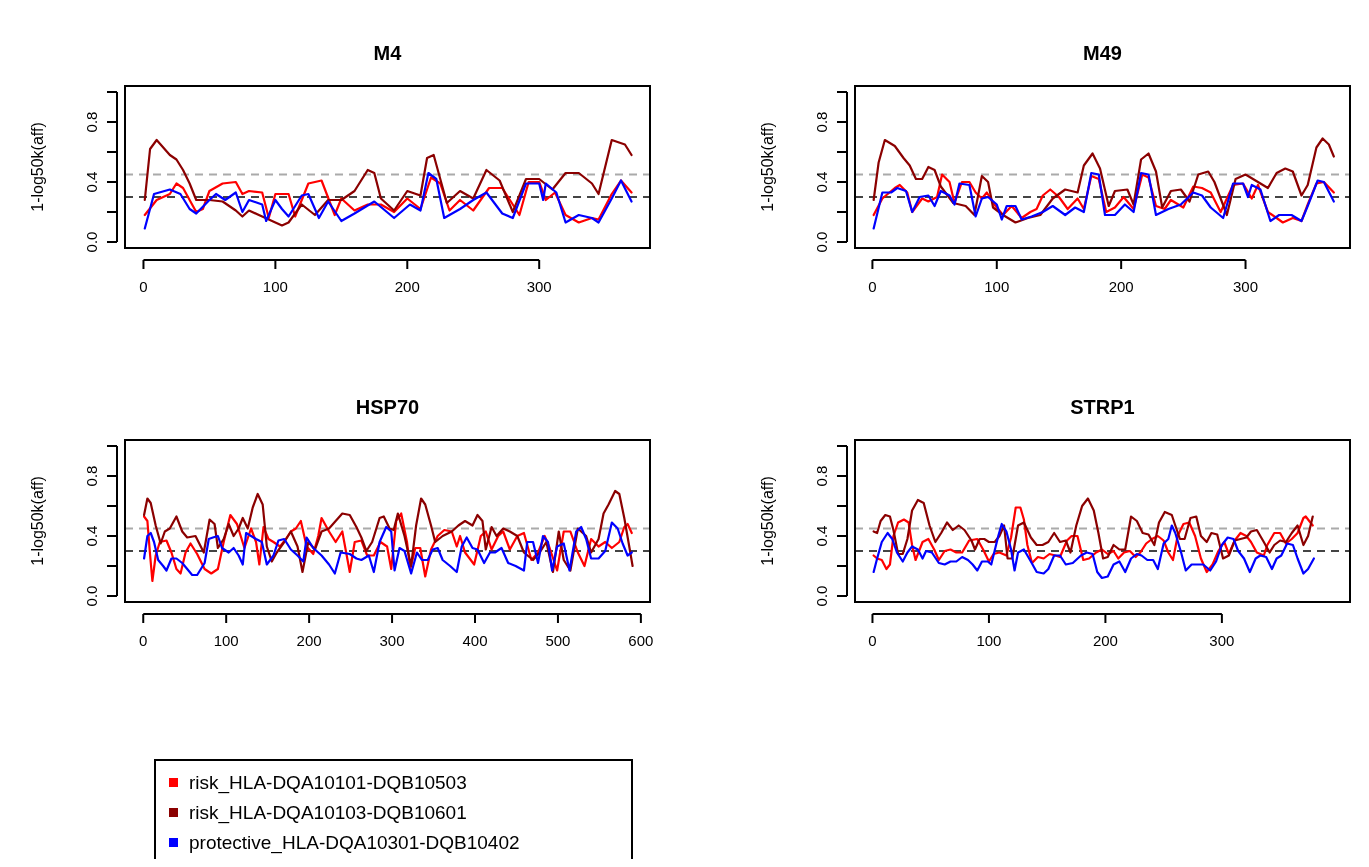 Image resolution: width=1369 pixels, height=867 pixels. I want to click on chart-title: HSP70, so click(387, 407).